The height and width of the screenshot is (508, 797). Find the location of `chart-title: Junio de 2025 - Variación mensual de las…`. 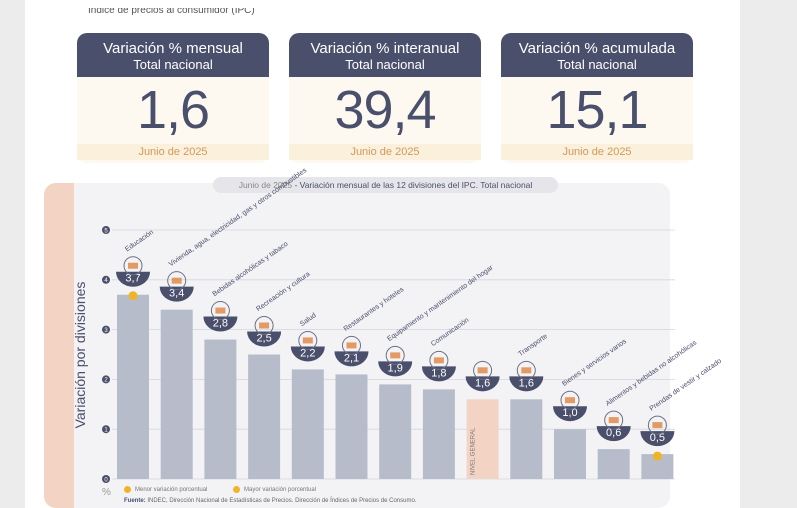

chart-title: Junio de 2025 - Variación mensual de las… is located at coordinates (385, 185).